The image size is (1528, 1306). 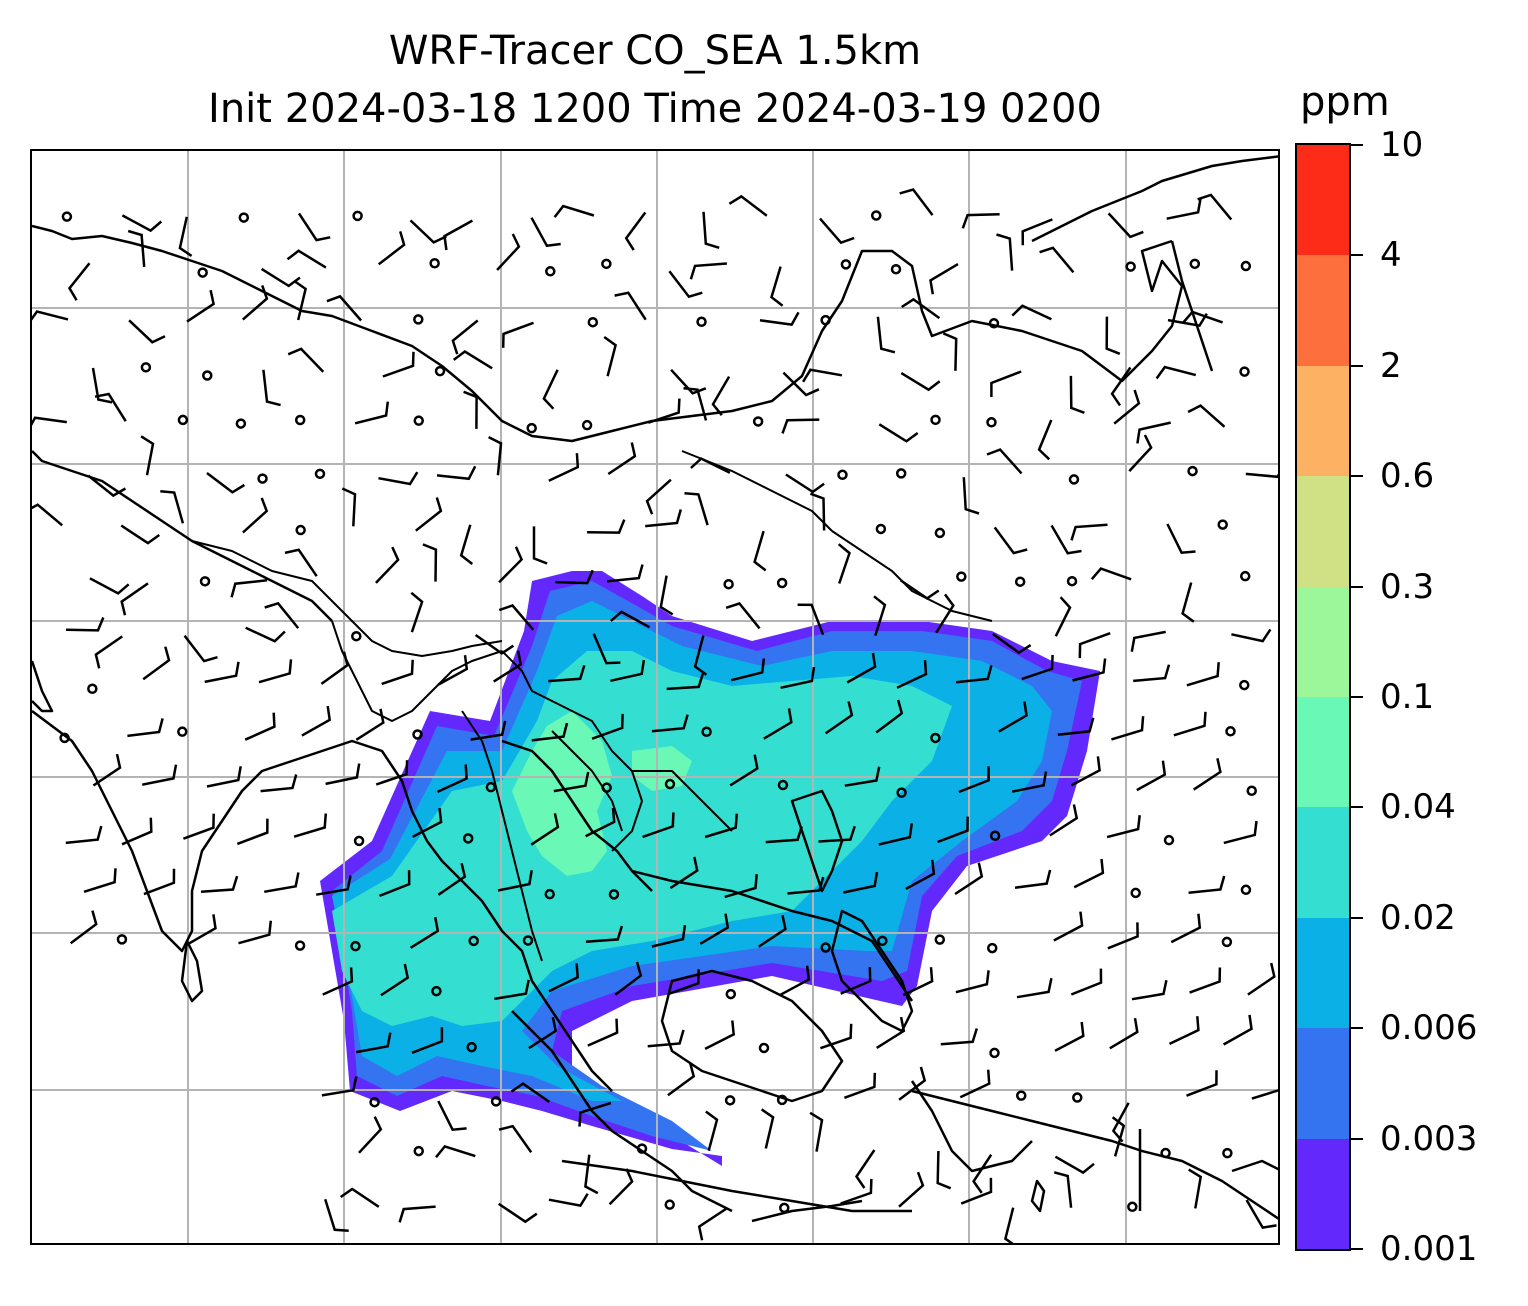 What do you see at coordinates (1407, 697) in the screenshot?
I see `colorbar-tick-label: 0.1` at bounding box center [1407, 697].